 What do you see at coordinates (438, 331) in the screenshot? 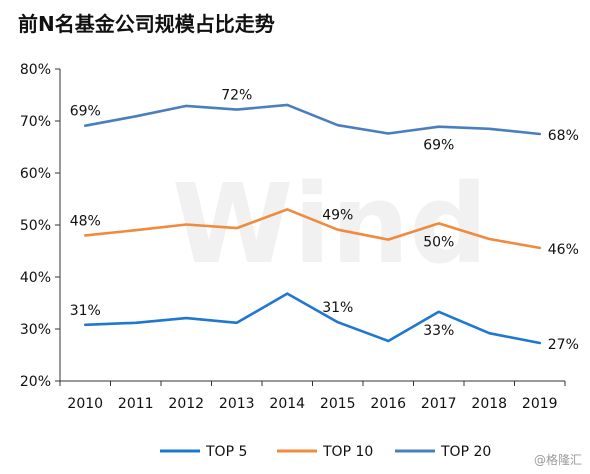
I see `data-label: 33%` at bounding box center [438, 331].